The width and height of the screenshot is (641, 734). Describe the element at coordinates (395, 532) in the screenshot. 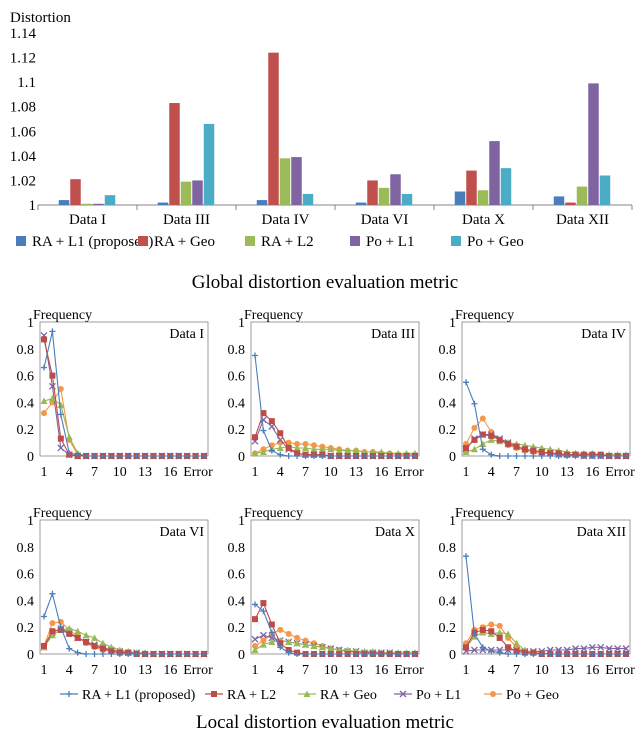

I see `panel-title: Data X` at that location.